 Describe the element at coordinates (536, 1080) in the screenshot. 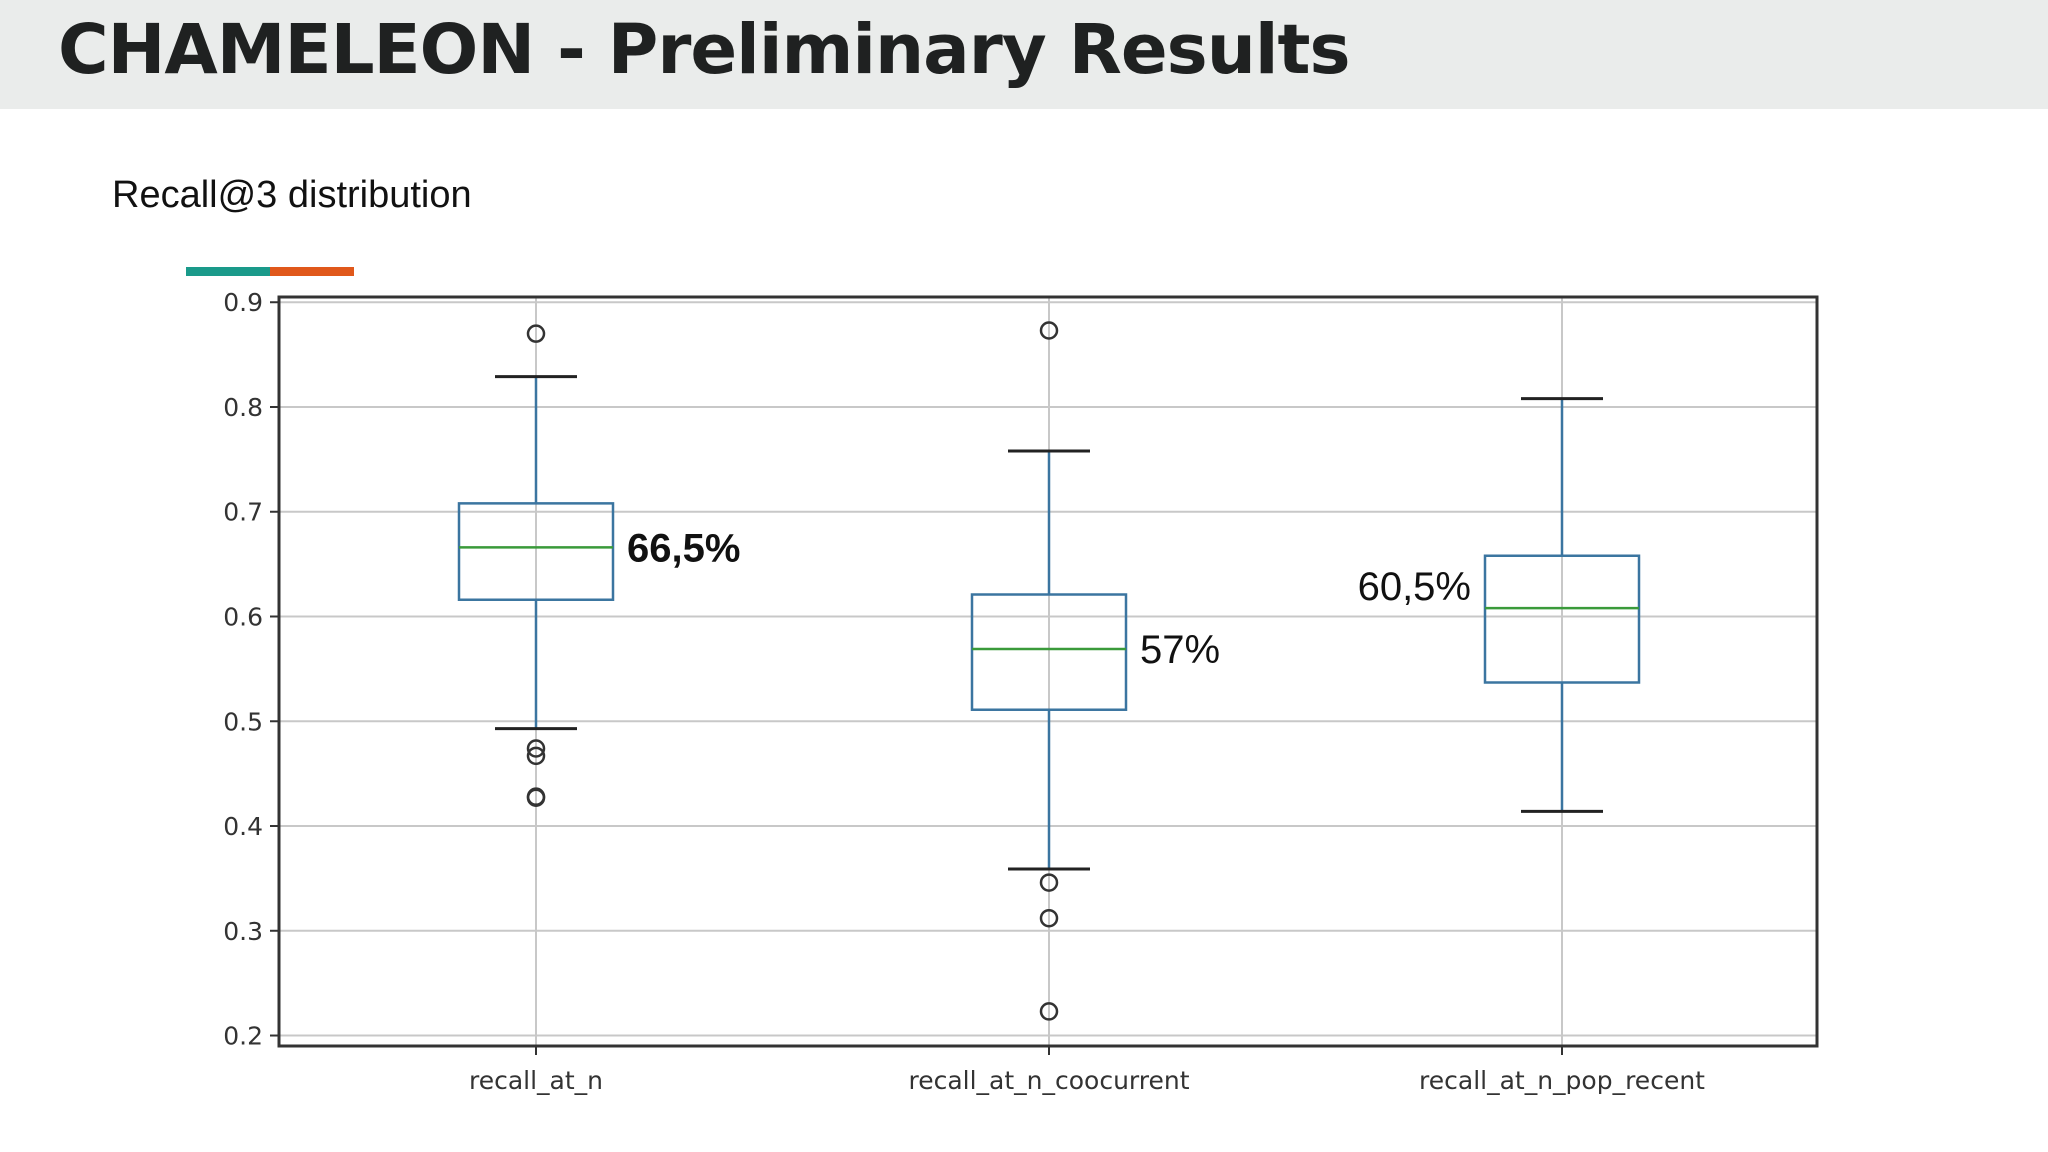

I see `x-tick-label: recall_at_n` at that location.